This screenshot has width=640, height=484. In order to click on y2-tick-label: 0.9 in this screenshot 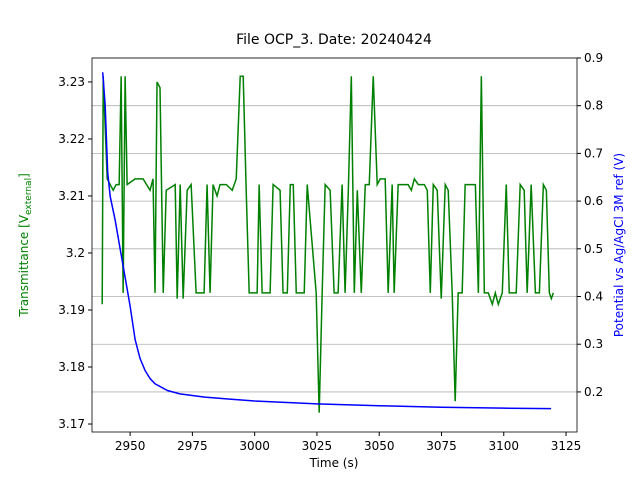, I will do `click(593, 58)`.